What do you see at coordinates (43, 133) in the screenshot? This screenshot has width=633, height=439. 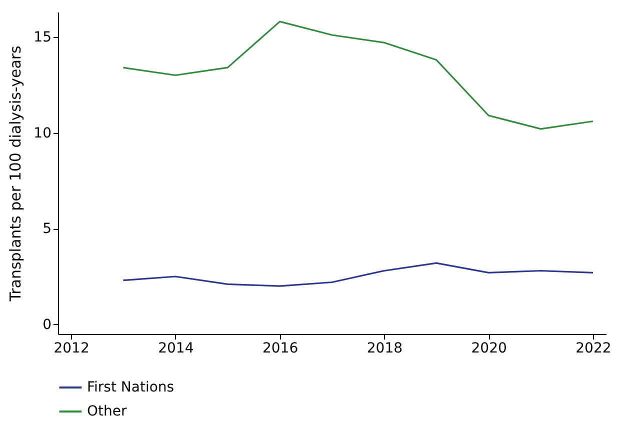 I see `y-tick-label: 10` at bounding box center [43, 133].